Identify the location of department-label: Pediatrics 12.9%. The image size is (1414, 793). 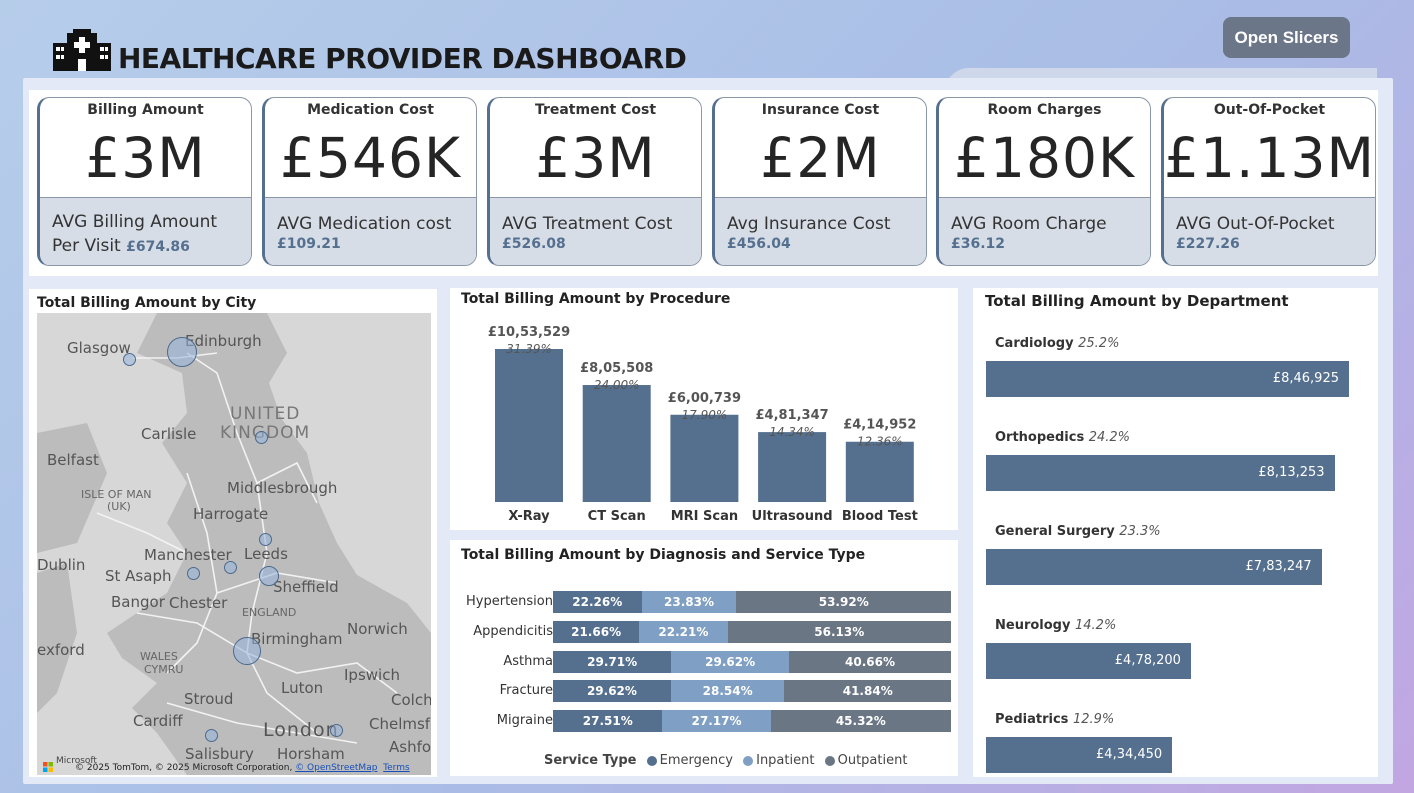
(1055, 719).